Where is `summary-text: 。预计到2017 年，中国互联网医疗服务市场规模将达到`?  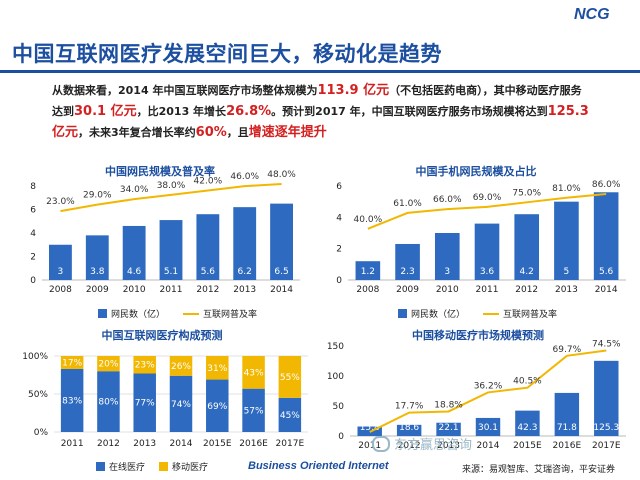
summary-text: 。预计到2017 年，中国互联网医疗服务市场规模将达到 is located at coordinates (409, 111).